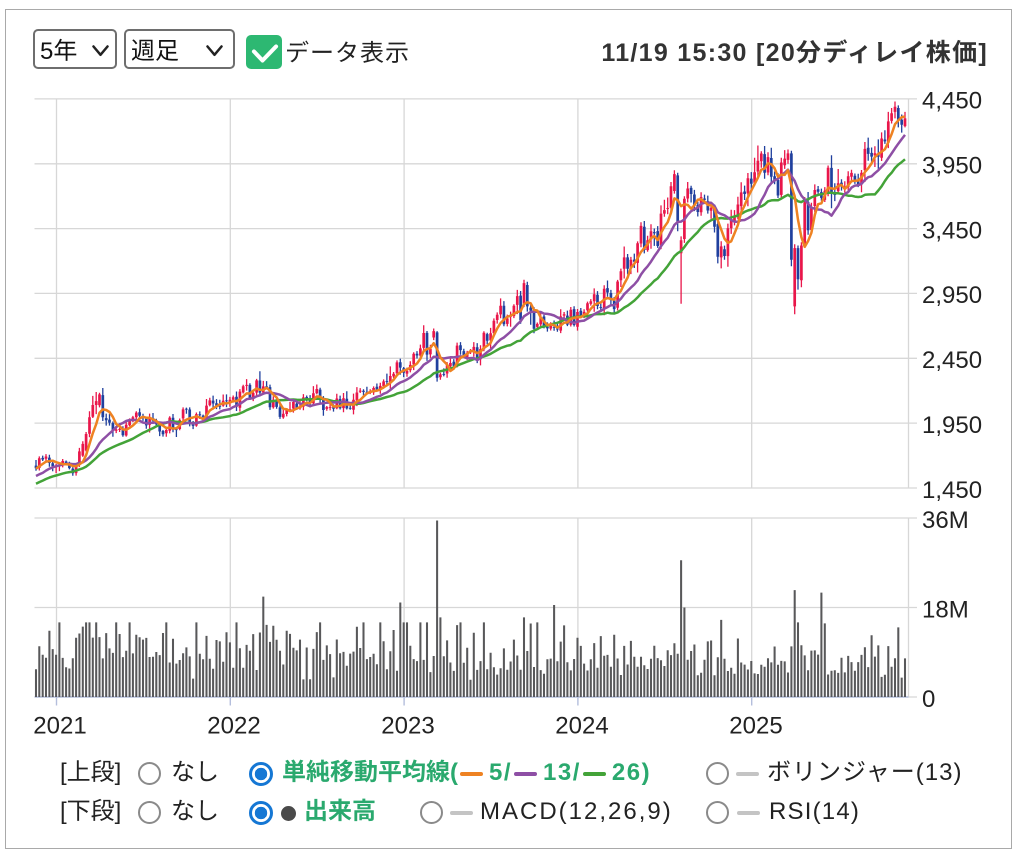 The height and width of the screenshot is (856, 1024). Describe the element at coordinates (945, 520) in the screenshot. I see `svg-text: 36M` at that location.